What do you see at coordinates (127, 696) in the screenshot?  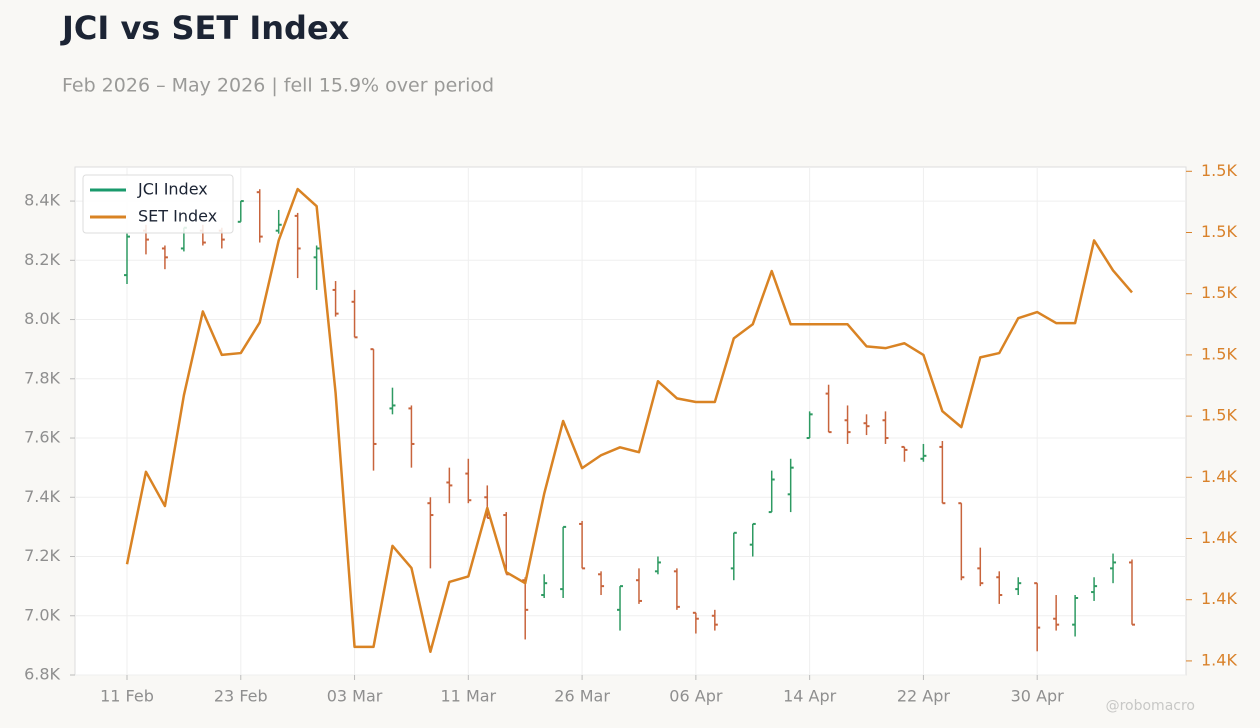 I see `x-tick-label: 11 Feb` at bounding box center [127, 696].